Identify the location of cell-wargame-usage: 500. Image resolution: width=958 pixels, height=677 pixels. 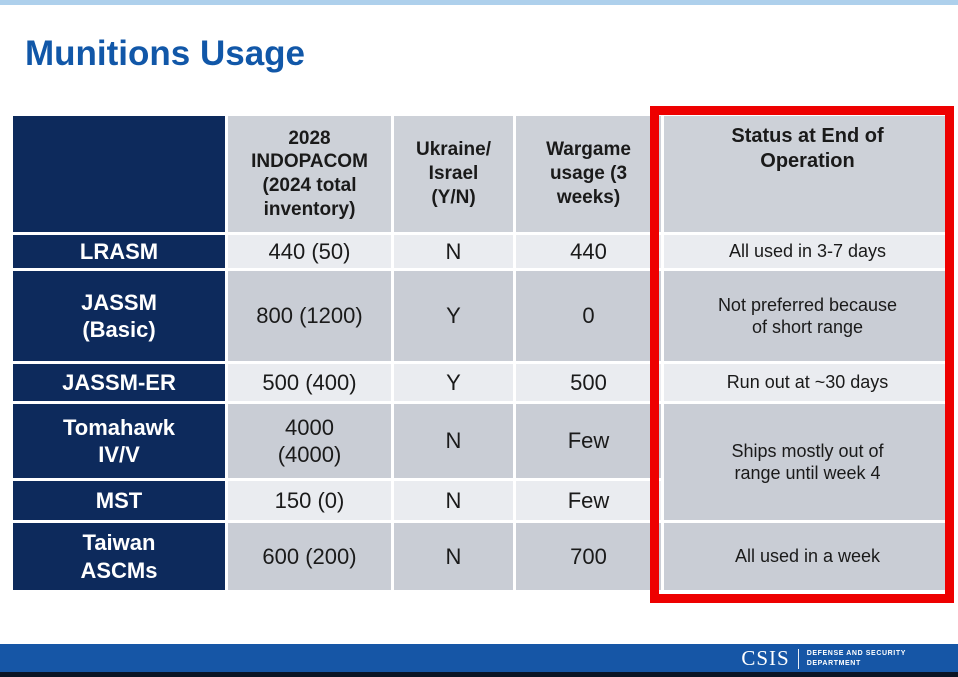
(588, 382).